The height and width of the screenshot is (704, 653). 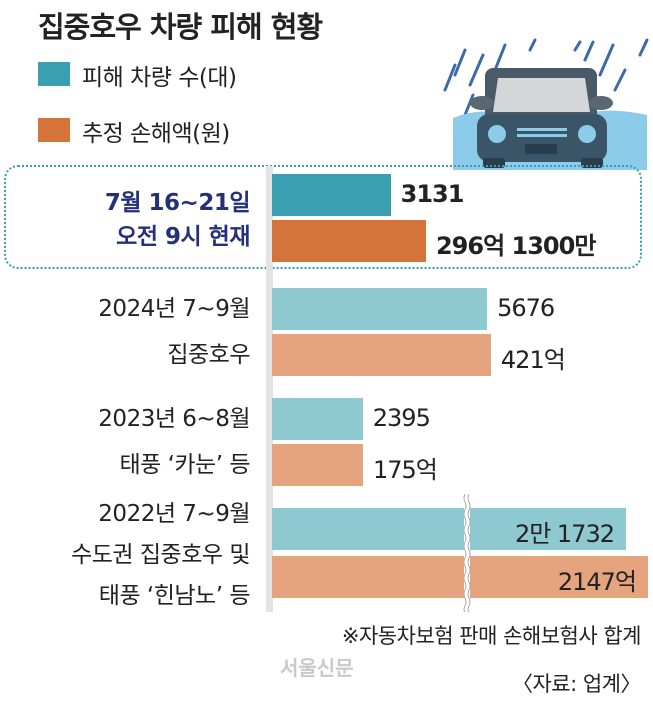 What do you see at coordinates (160, 555) in the screenshot?
I see `category-label: 수도권 집중호우 및` at bounding box center [160, 555].